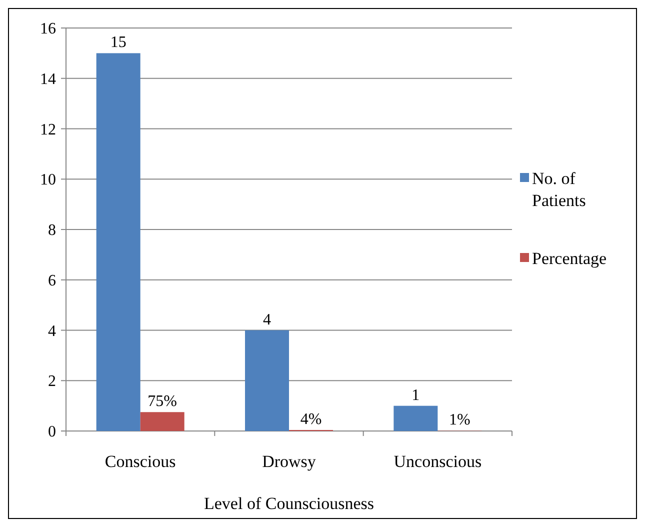 The width and height of the screenshot is (645, 527). Describe the element at coordinates (52, 281) in the screenshot. I see `y-tick-label: 6` at that location.